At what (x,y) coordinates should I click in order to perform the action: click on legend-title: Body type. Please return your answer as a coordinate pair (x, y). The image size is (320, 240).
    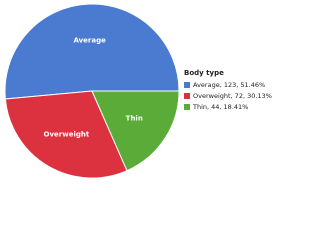
    Looking at the image, I should click on (204, 73).